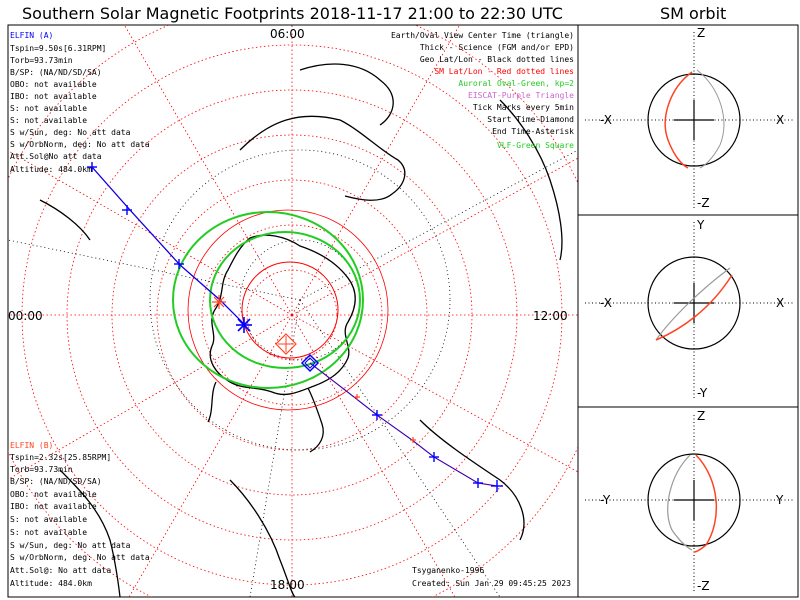 Image resolution: width=800 pixels, height=600 pixels. What do you see at coordinates (31, 35) in the screenshot?
I see `elfin-a-header: ELFIN (A)` at bounding box center [31, 35].